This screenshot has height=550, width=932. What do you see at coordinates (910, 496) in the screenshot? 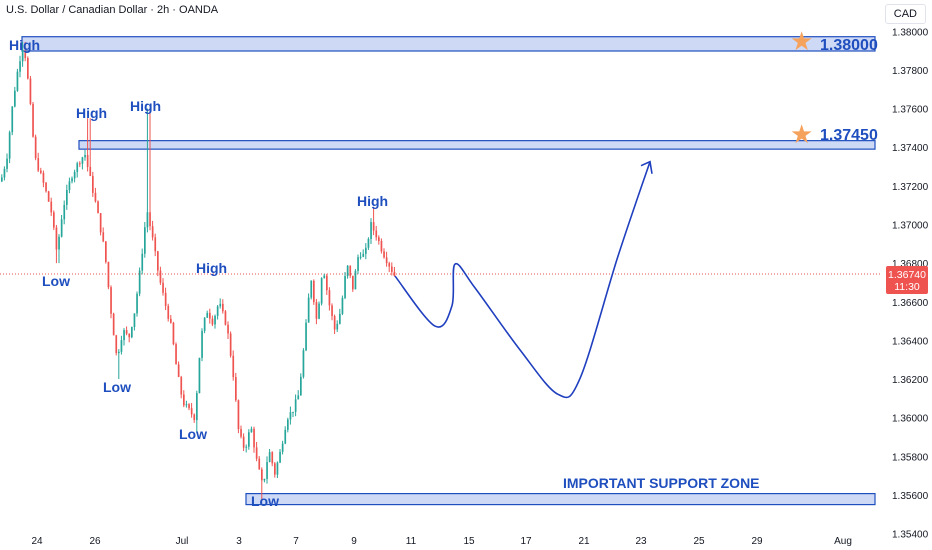
I see `price-tick-label: 1.35600` at bounding box center [910, 496].